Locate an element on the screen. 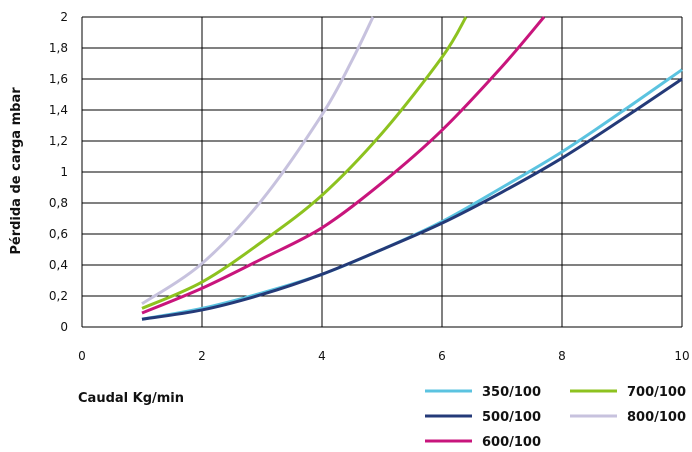 The width and height of the screenshot is (692, 452). legend-label: 600/100 is located at coordinates (511, 442).